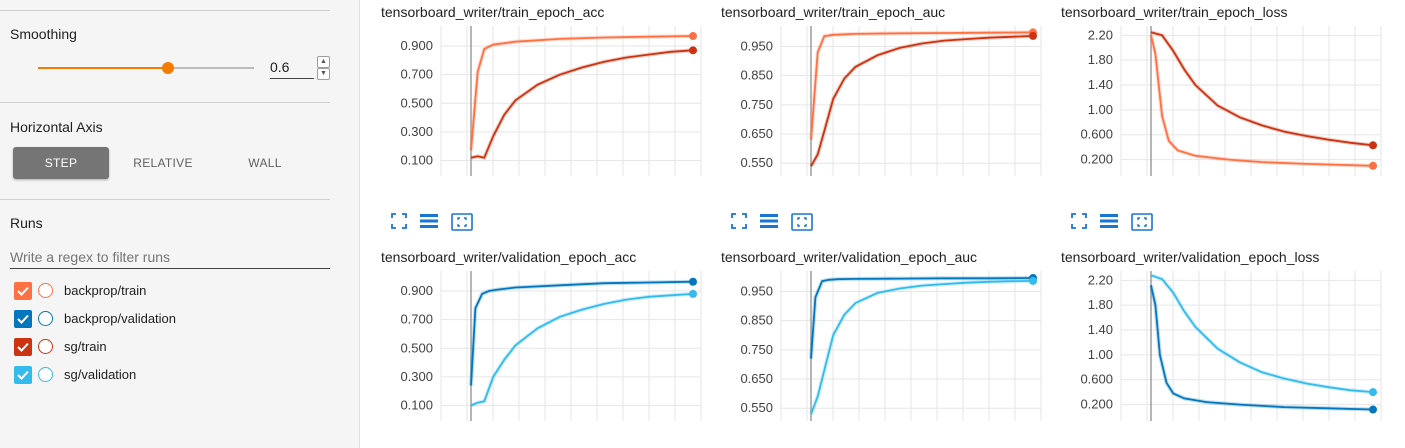 The image size is (1405, 448). What do you see at coordinates (1100, 354) in the screenshot?
I see `y-tick-label: 1.00` at bounding box center [1100, 354].